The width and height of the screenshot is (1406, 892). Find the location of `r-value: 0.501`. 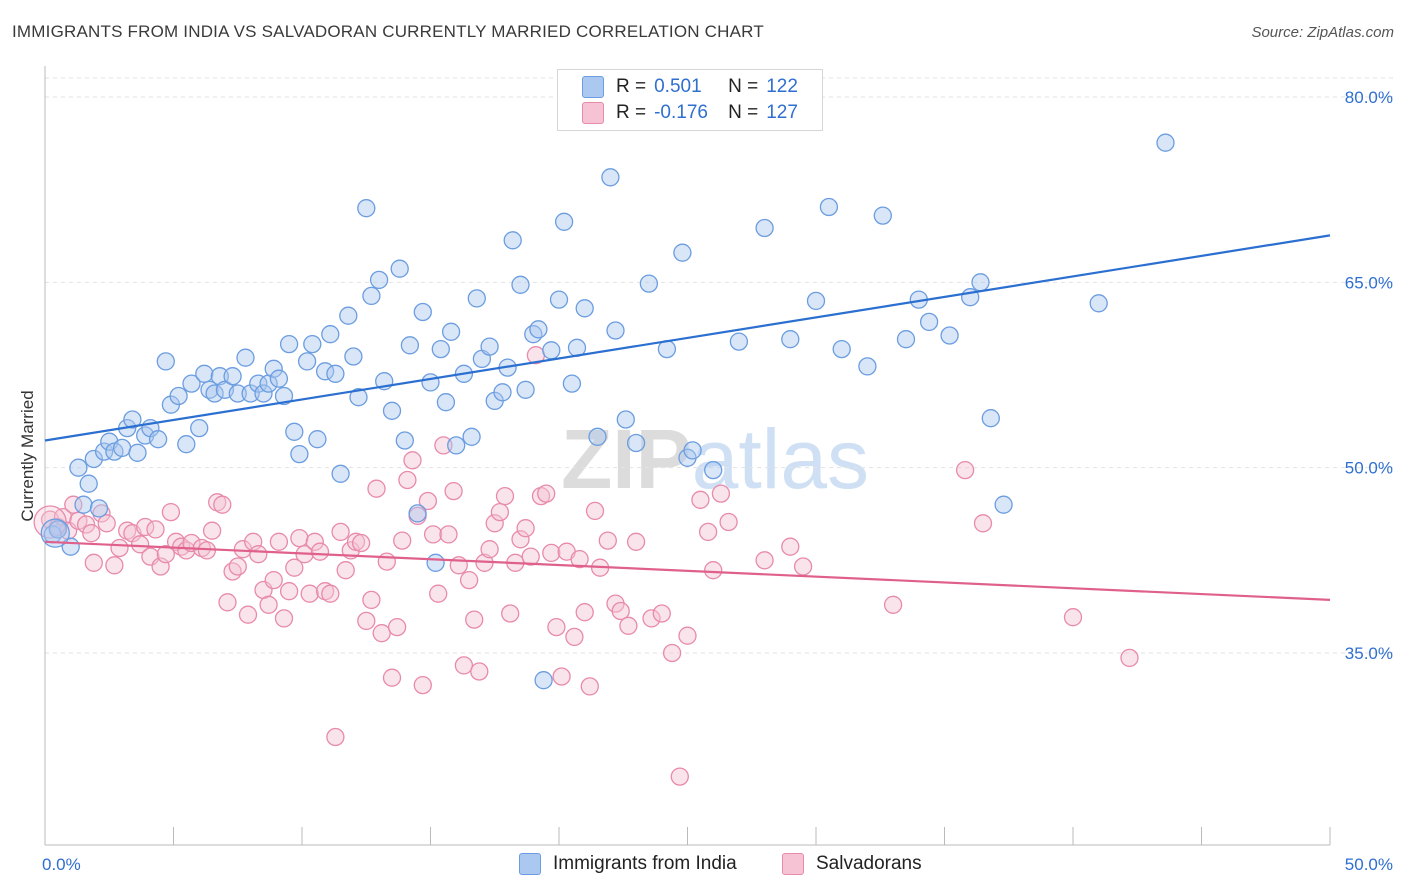

r-value: 0.501 is located at coordinates (678, 86).